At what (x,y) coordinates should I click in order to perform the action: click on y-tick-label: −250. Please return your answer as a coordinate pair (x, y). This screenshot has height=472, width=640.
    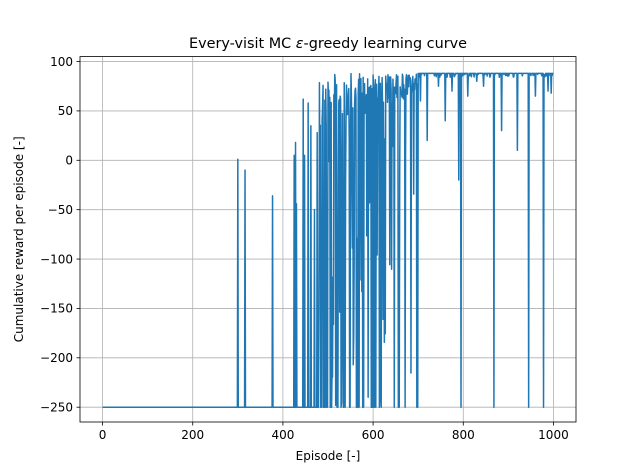
    Looking at the image, I should click on (56, 407).